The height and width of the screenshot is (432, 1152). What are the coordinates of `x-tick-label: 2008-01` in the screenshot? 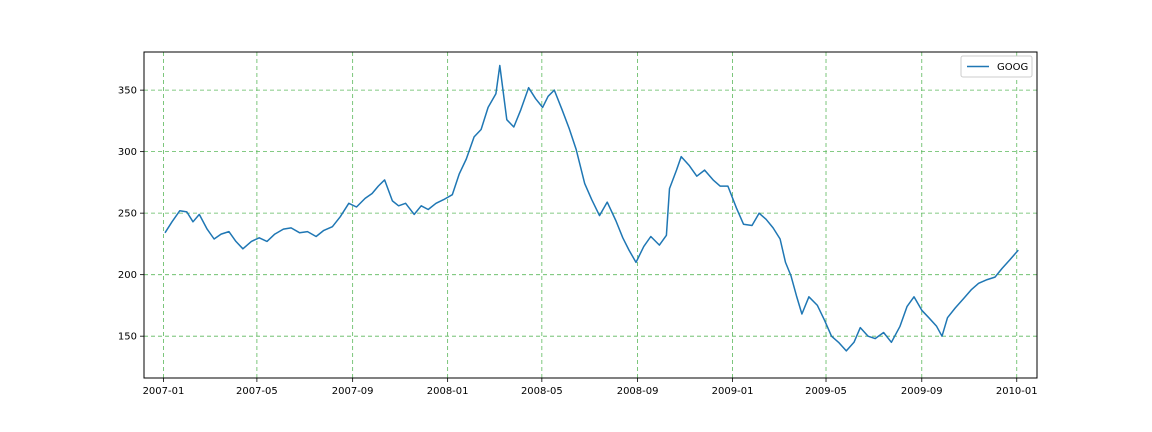 It's located at (448, 391).